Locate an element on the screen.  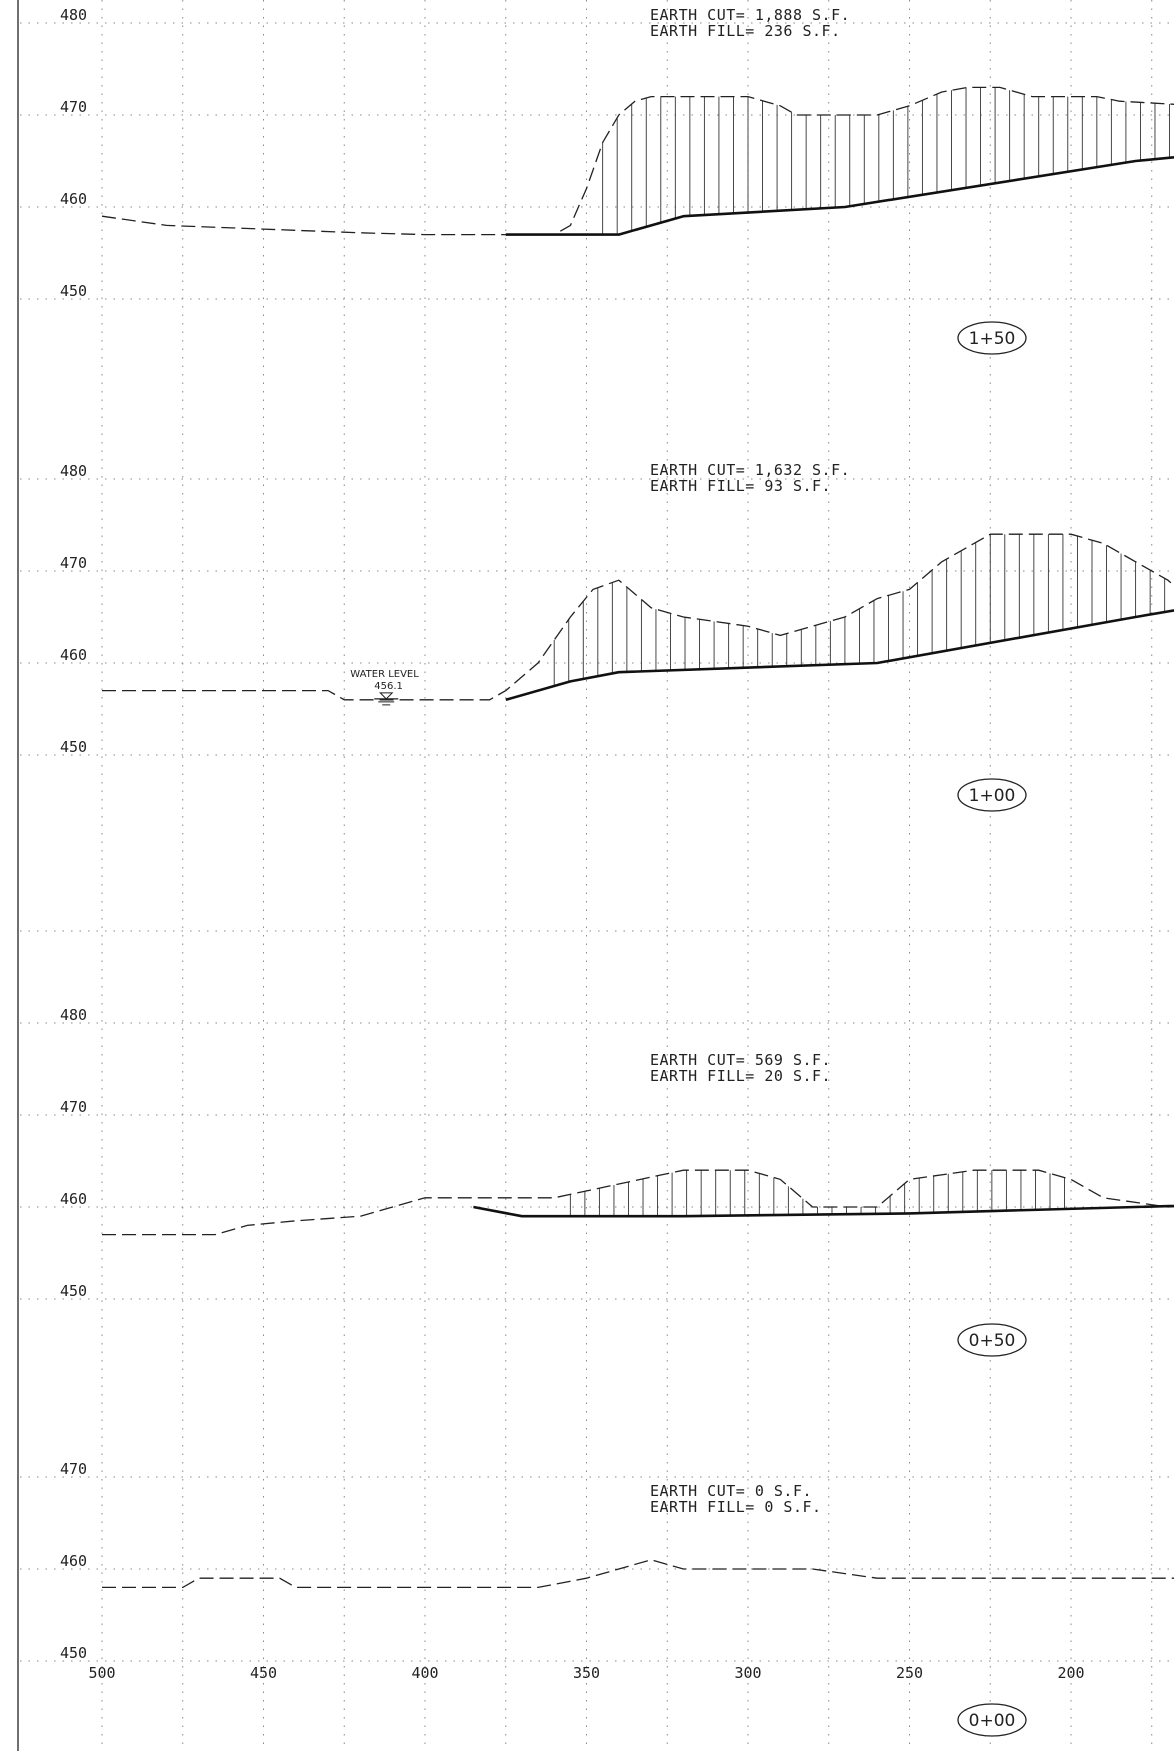
earth-fill-note: EARTH FILL= 236 S.F. is located at coordinates (745, 31).